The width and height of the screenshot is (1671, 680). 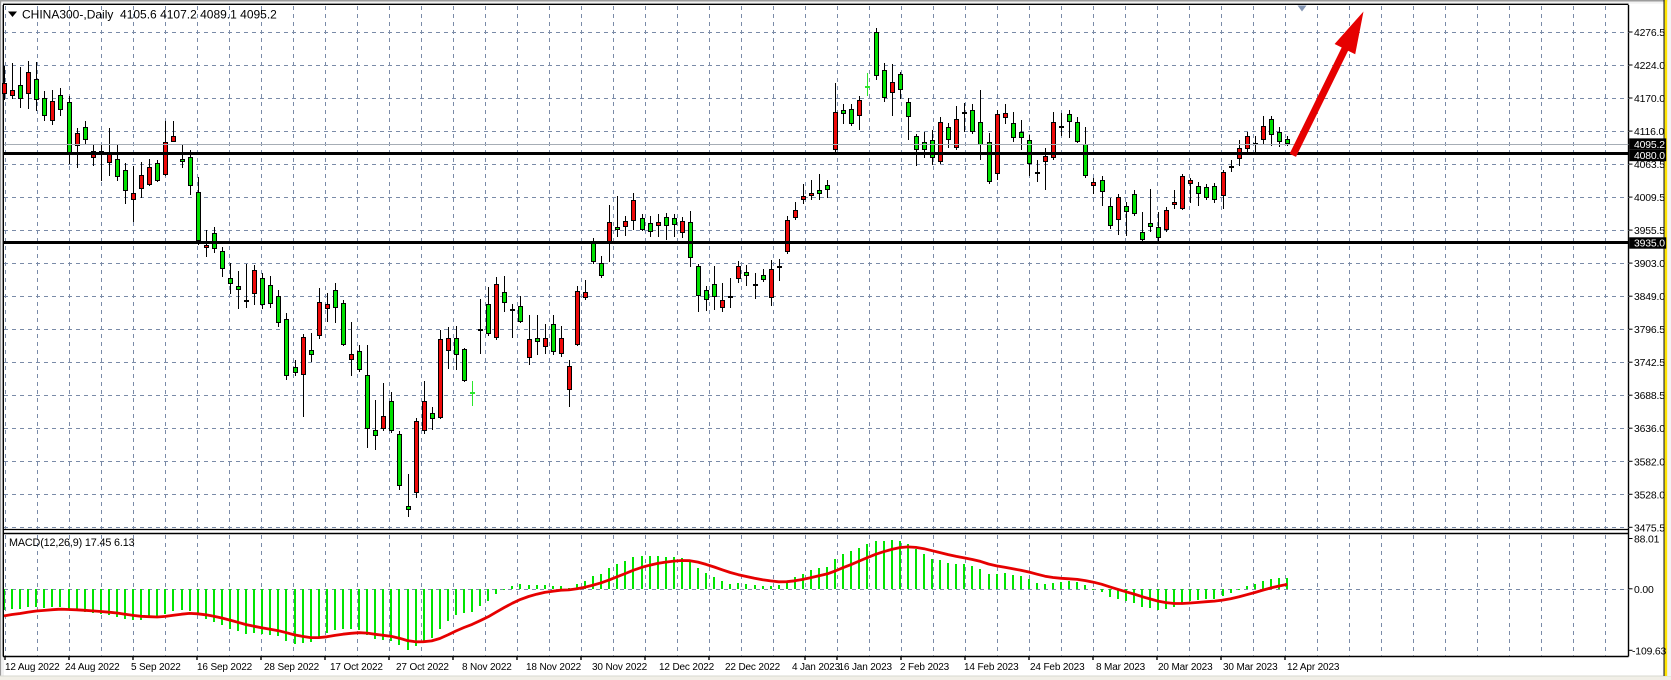 What do you see at coordinates (1649, 297) in the screenshot?
I see `svg-text: 3849.0` at bounding box center [1649, 297].